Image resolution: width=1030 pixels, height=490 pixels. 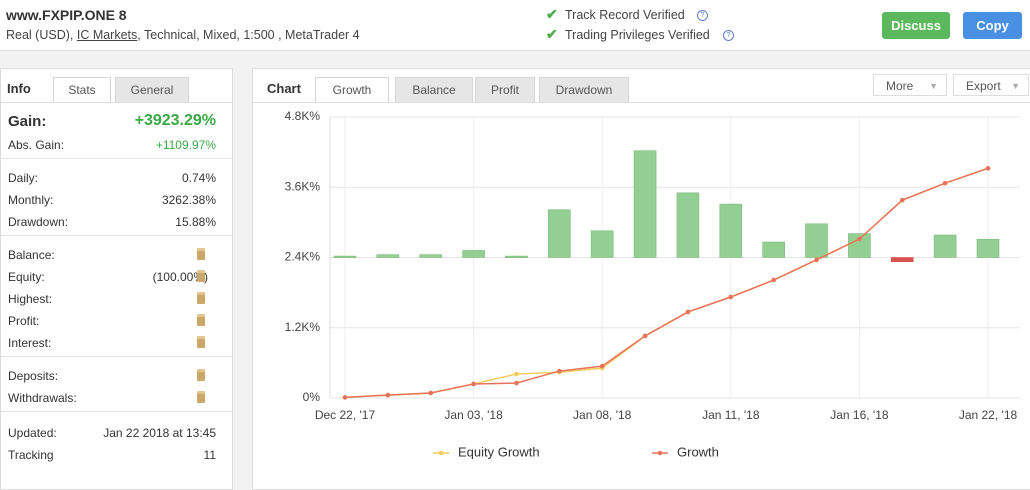 What do you see at coordinates (625, 15) in the screenshot?
I see `verification-text: Track Record Verified` at bounding box center [625, 15].